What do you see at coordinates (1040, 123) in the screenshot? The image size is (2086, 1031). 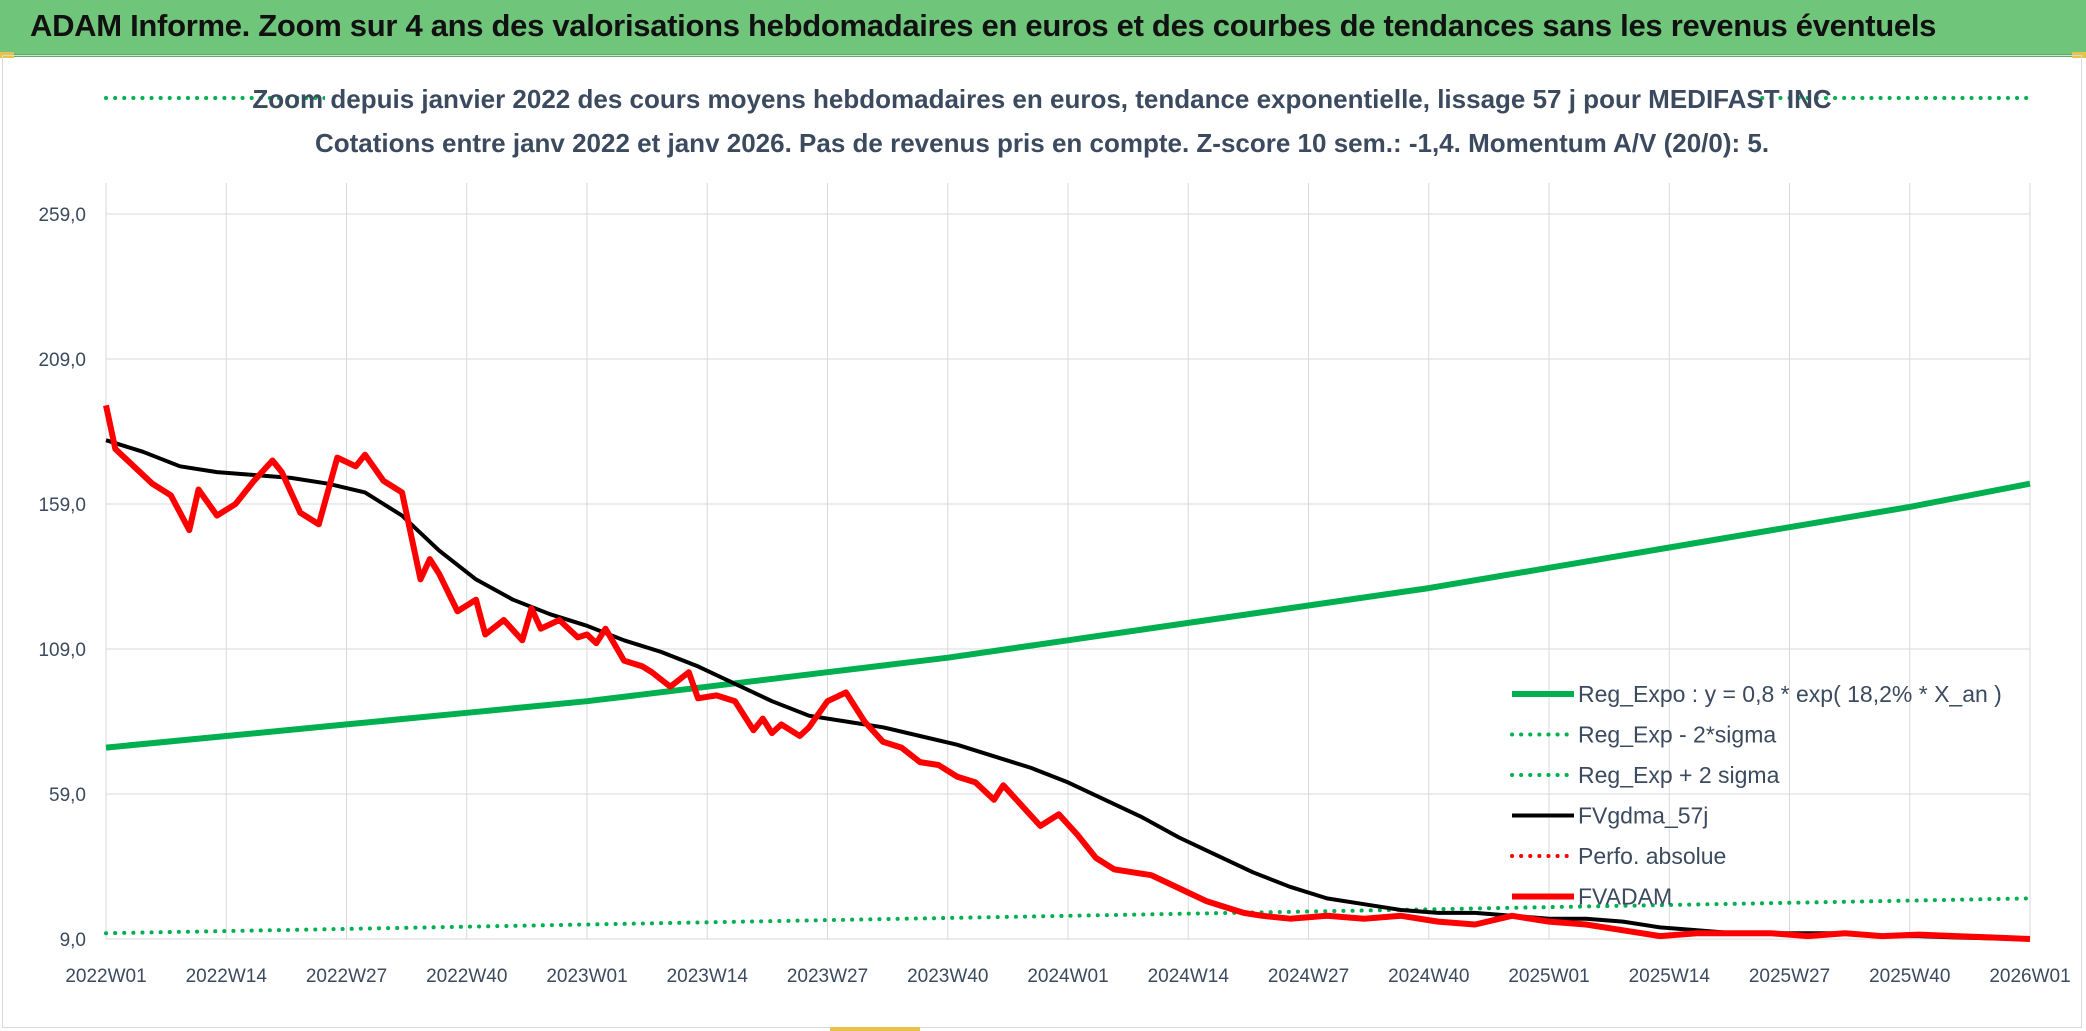 I see `title-backdrop` at bounding box center [1040, 123].